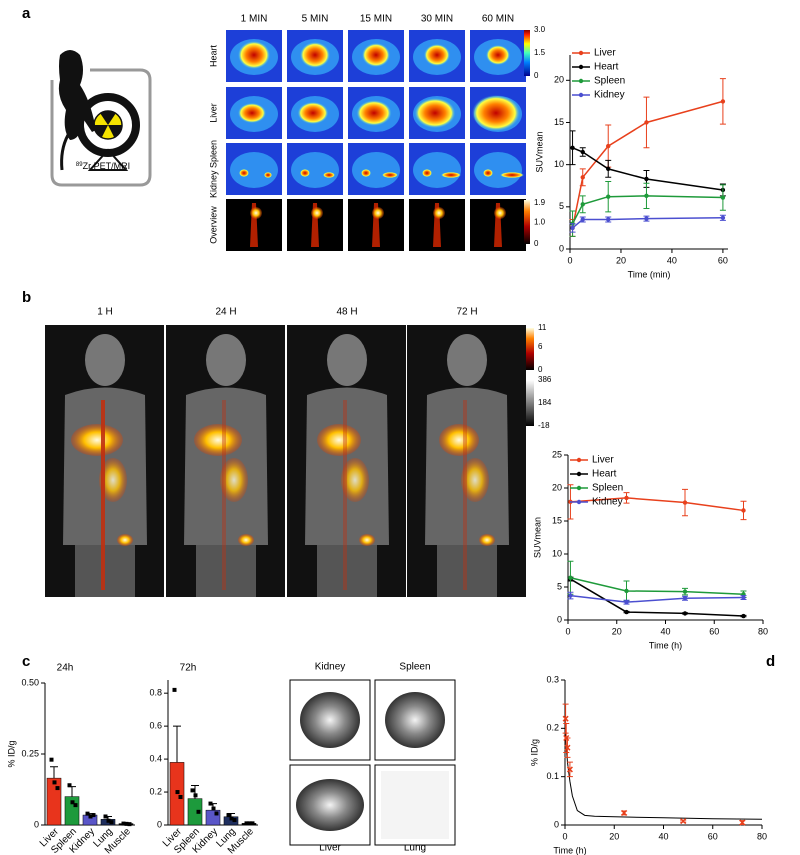 This screenshot has width=800, height=855. I want to click on x-tick-label: 60, so click(714, 631).